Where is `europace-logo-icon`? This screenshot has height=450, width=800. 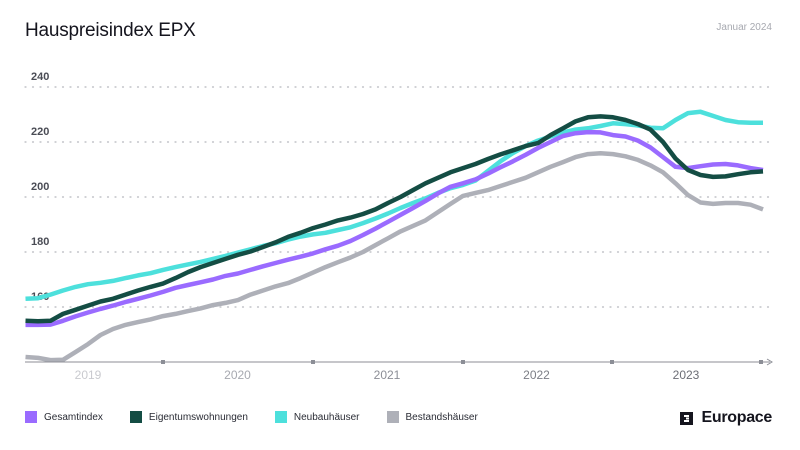 europace-logo-icon is located at coordinates (687, 418).